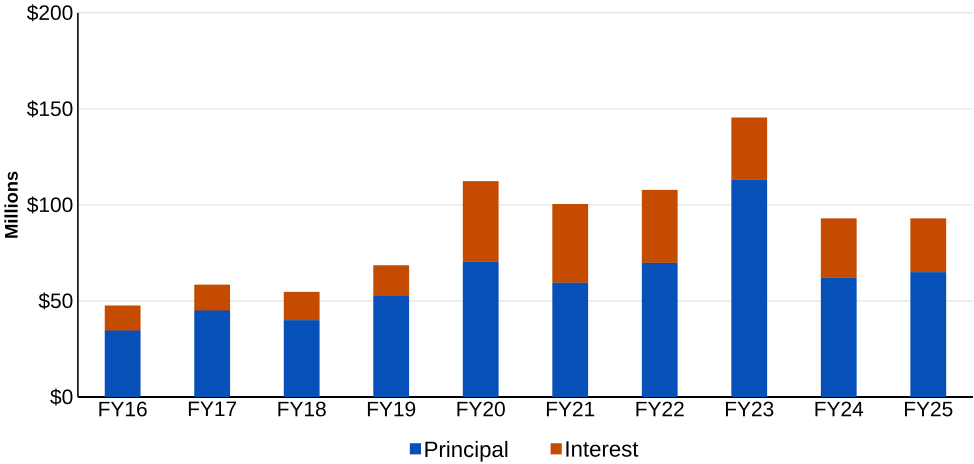 Image resolution: width=974 pixels, height=464 pixels. Describe the element at coordinates (466, 451) in the screenshot. I see `legend-label: Principal` at that location.